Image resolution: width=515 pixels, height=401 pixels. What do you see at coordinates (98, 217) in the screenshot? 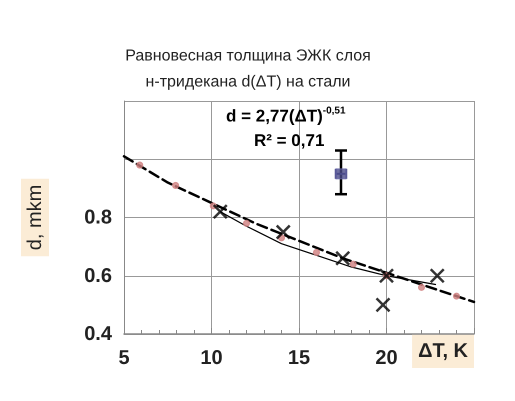
I see `y-tick-label: 0.8` at bounding box center [98, 217].